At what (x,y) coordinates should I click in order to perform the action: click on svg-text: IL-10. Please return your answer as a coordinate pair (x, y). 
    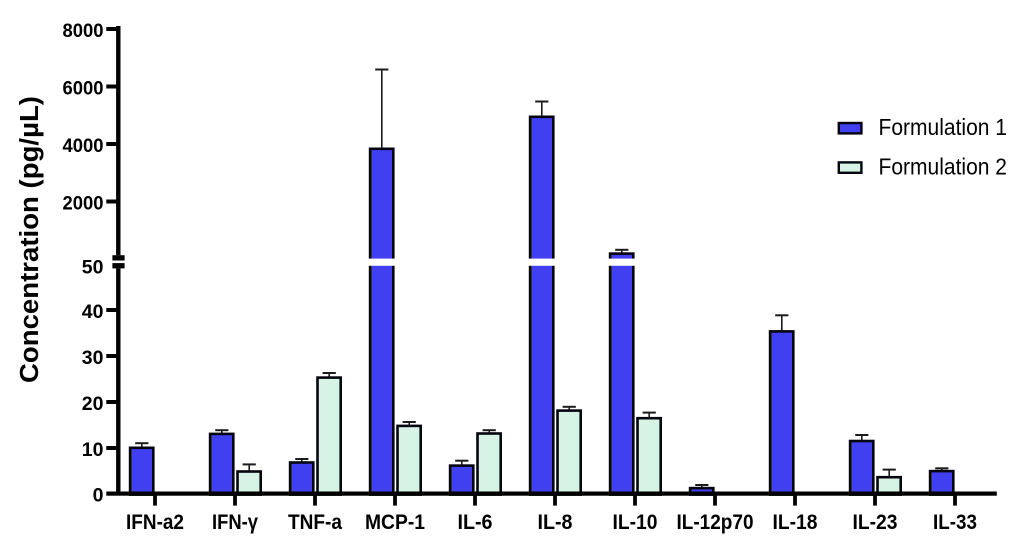
    Looking at the image, I should click on (635, 522).